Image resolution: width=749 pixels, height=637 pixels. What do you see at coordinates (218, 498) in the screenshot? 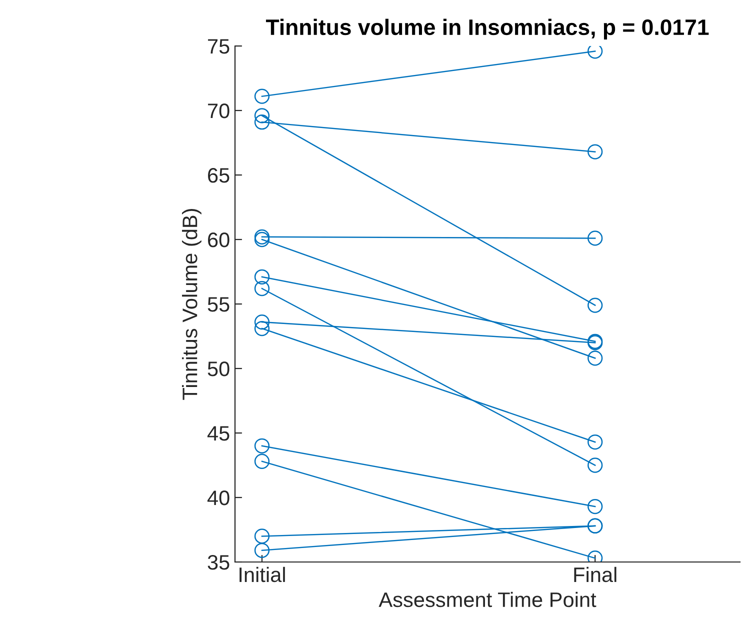
I see `y-tick-label: 40` at bounding box center [218, 498].